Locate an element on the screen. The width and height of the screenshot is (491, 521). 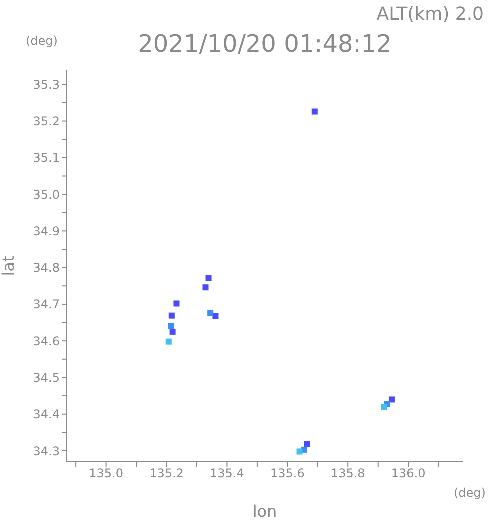
x-tick-label: 135.2 is located at coordinates (167, 473).